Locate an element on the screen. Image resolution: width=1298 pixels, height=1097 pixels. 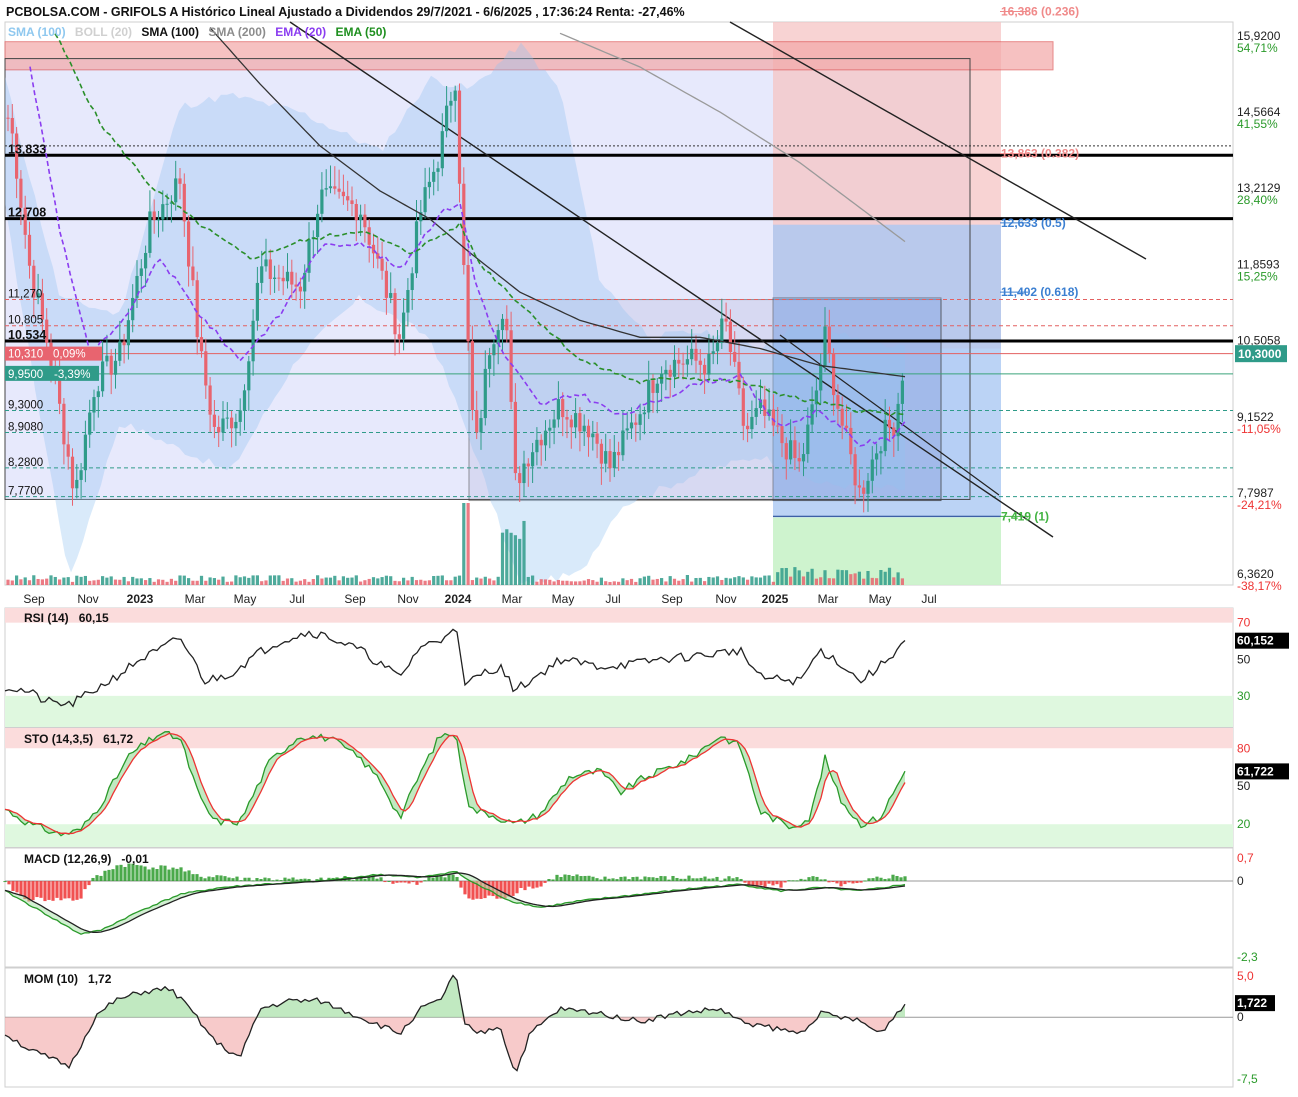
consolidation-box is located at coordinates (705, 400).